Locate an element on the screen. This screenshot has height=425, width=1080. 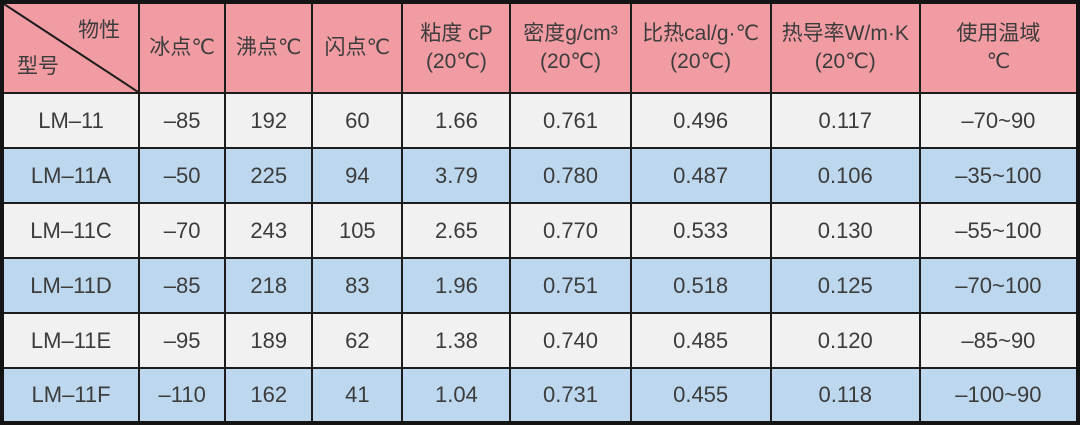
value-cell: 243 is located at coordinates (269, 230).